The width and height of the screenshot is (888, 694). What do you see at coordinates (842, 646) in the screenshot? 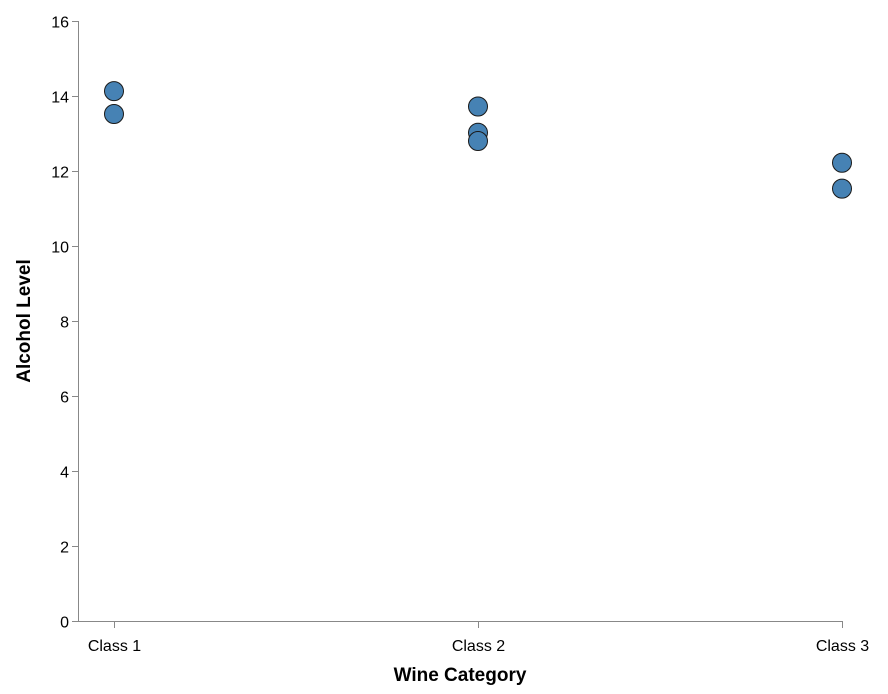
I see `x-tick-label: Class 3` at bounding box center [842, 646].